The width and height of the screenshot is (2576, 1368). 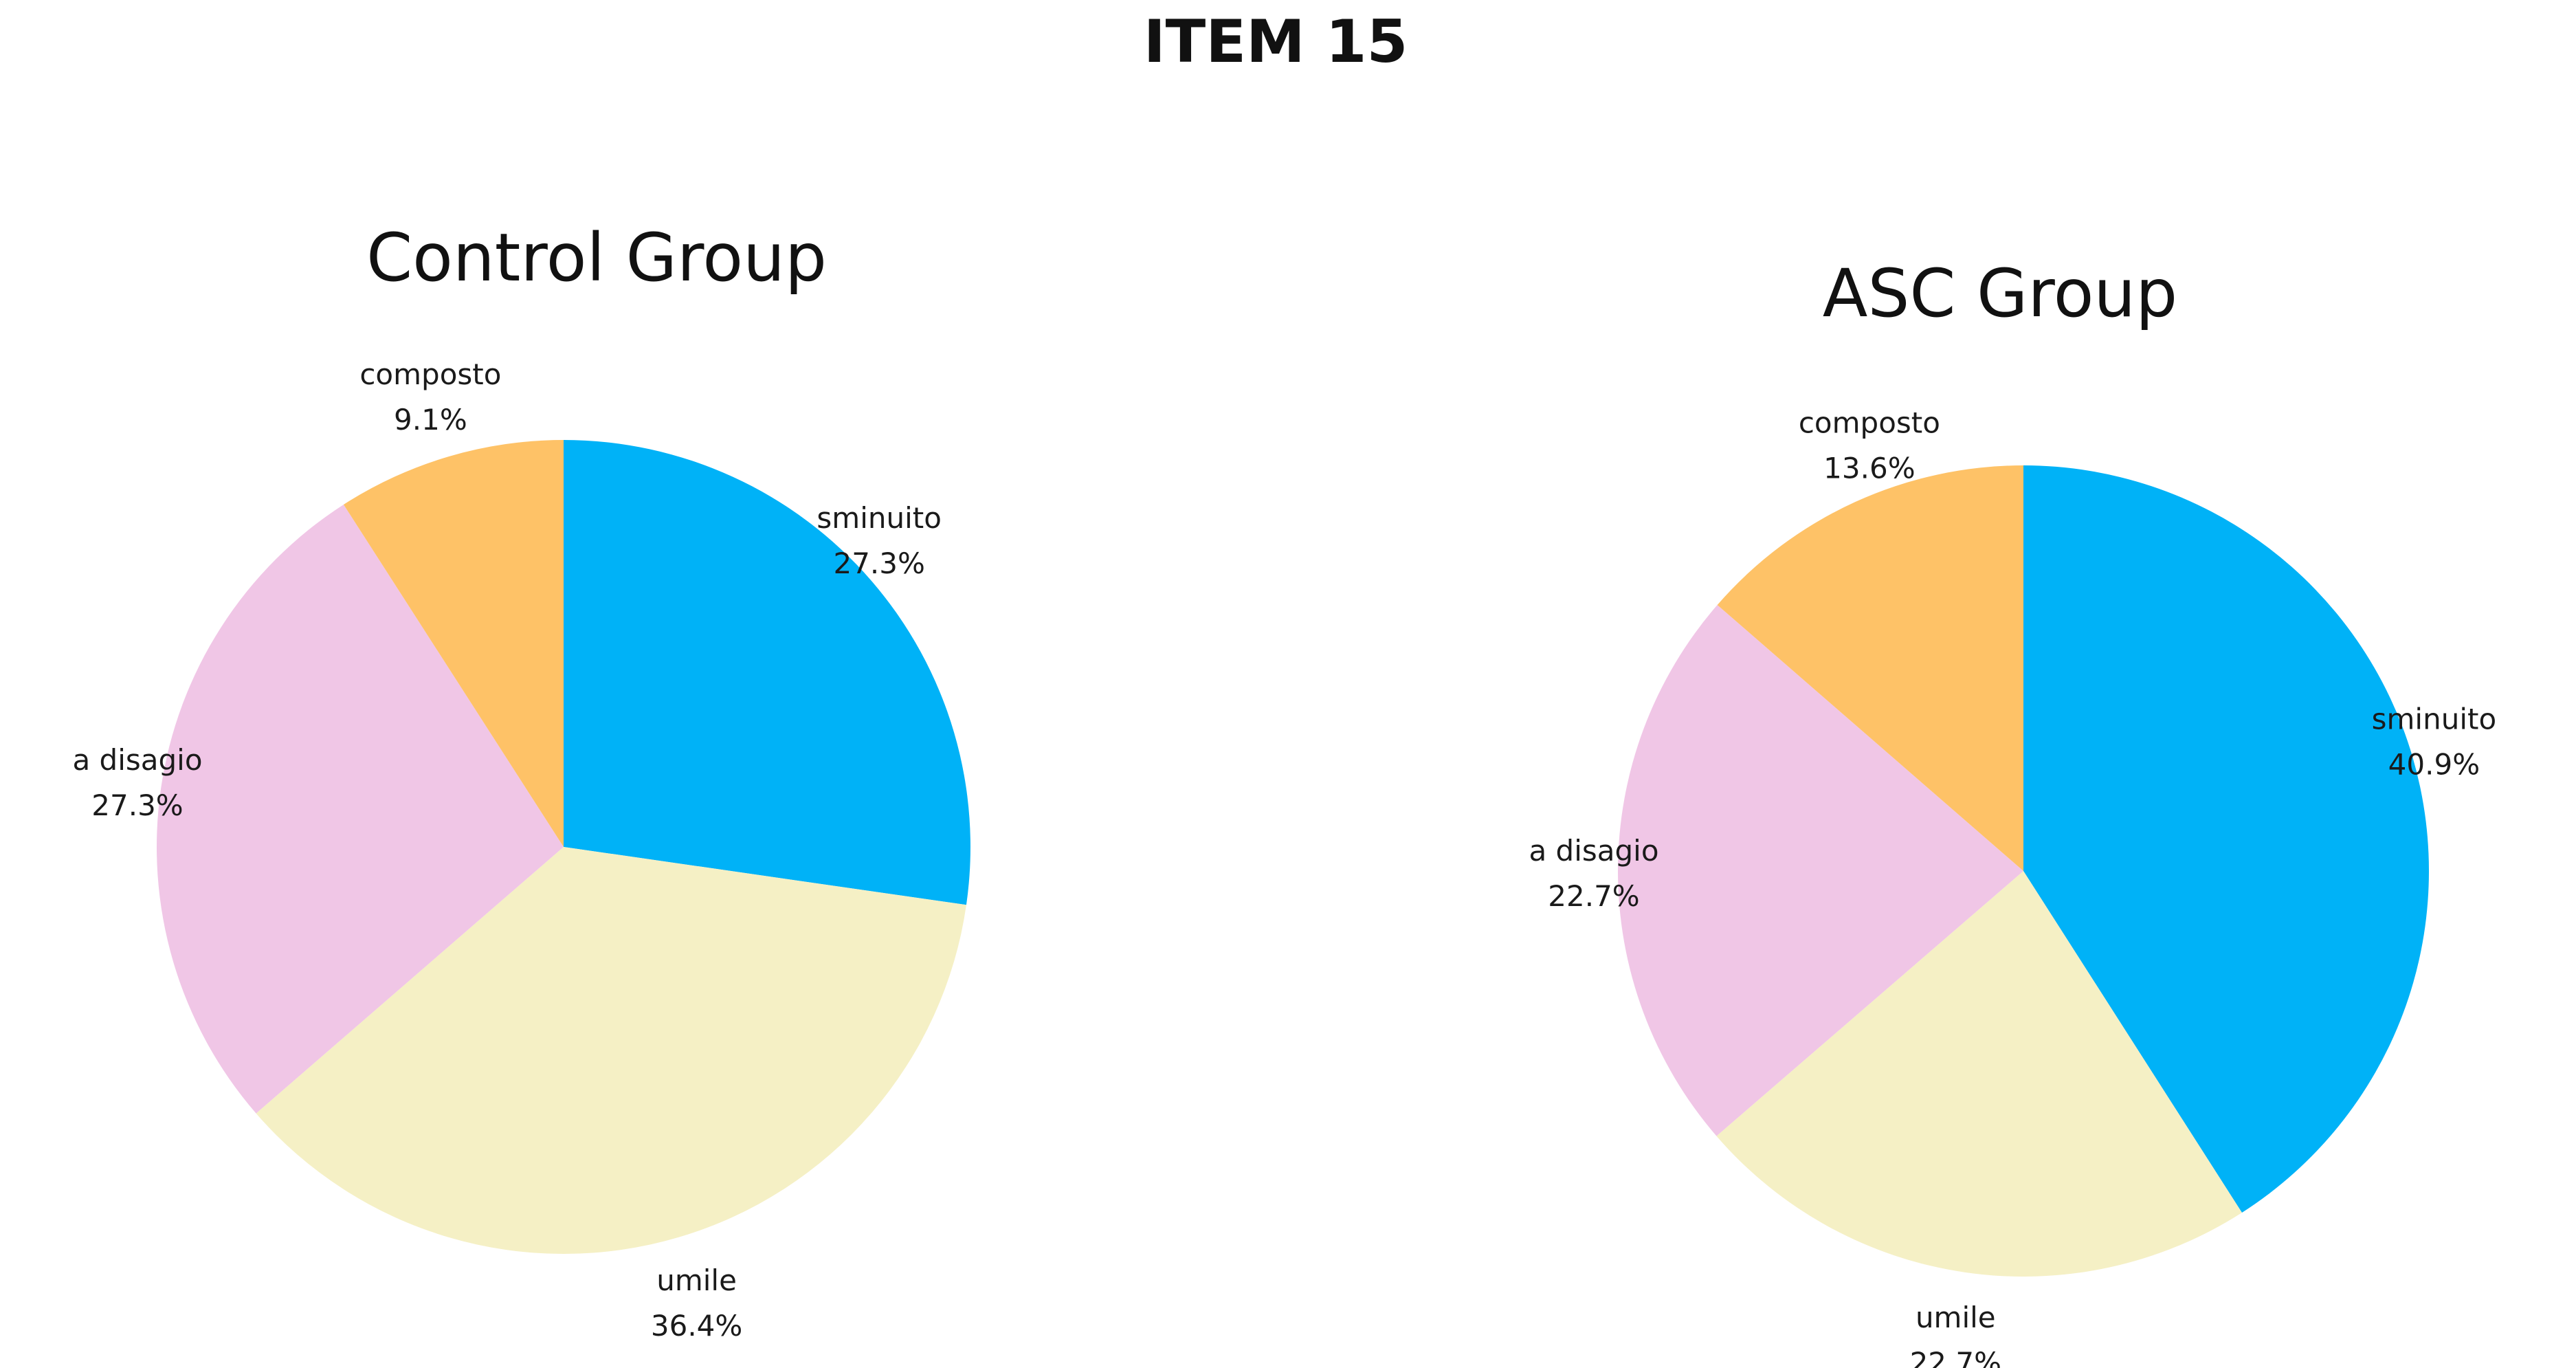 I want to click on asc-group-slice-a-disagio, so click(x=1820, y=870).